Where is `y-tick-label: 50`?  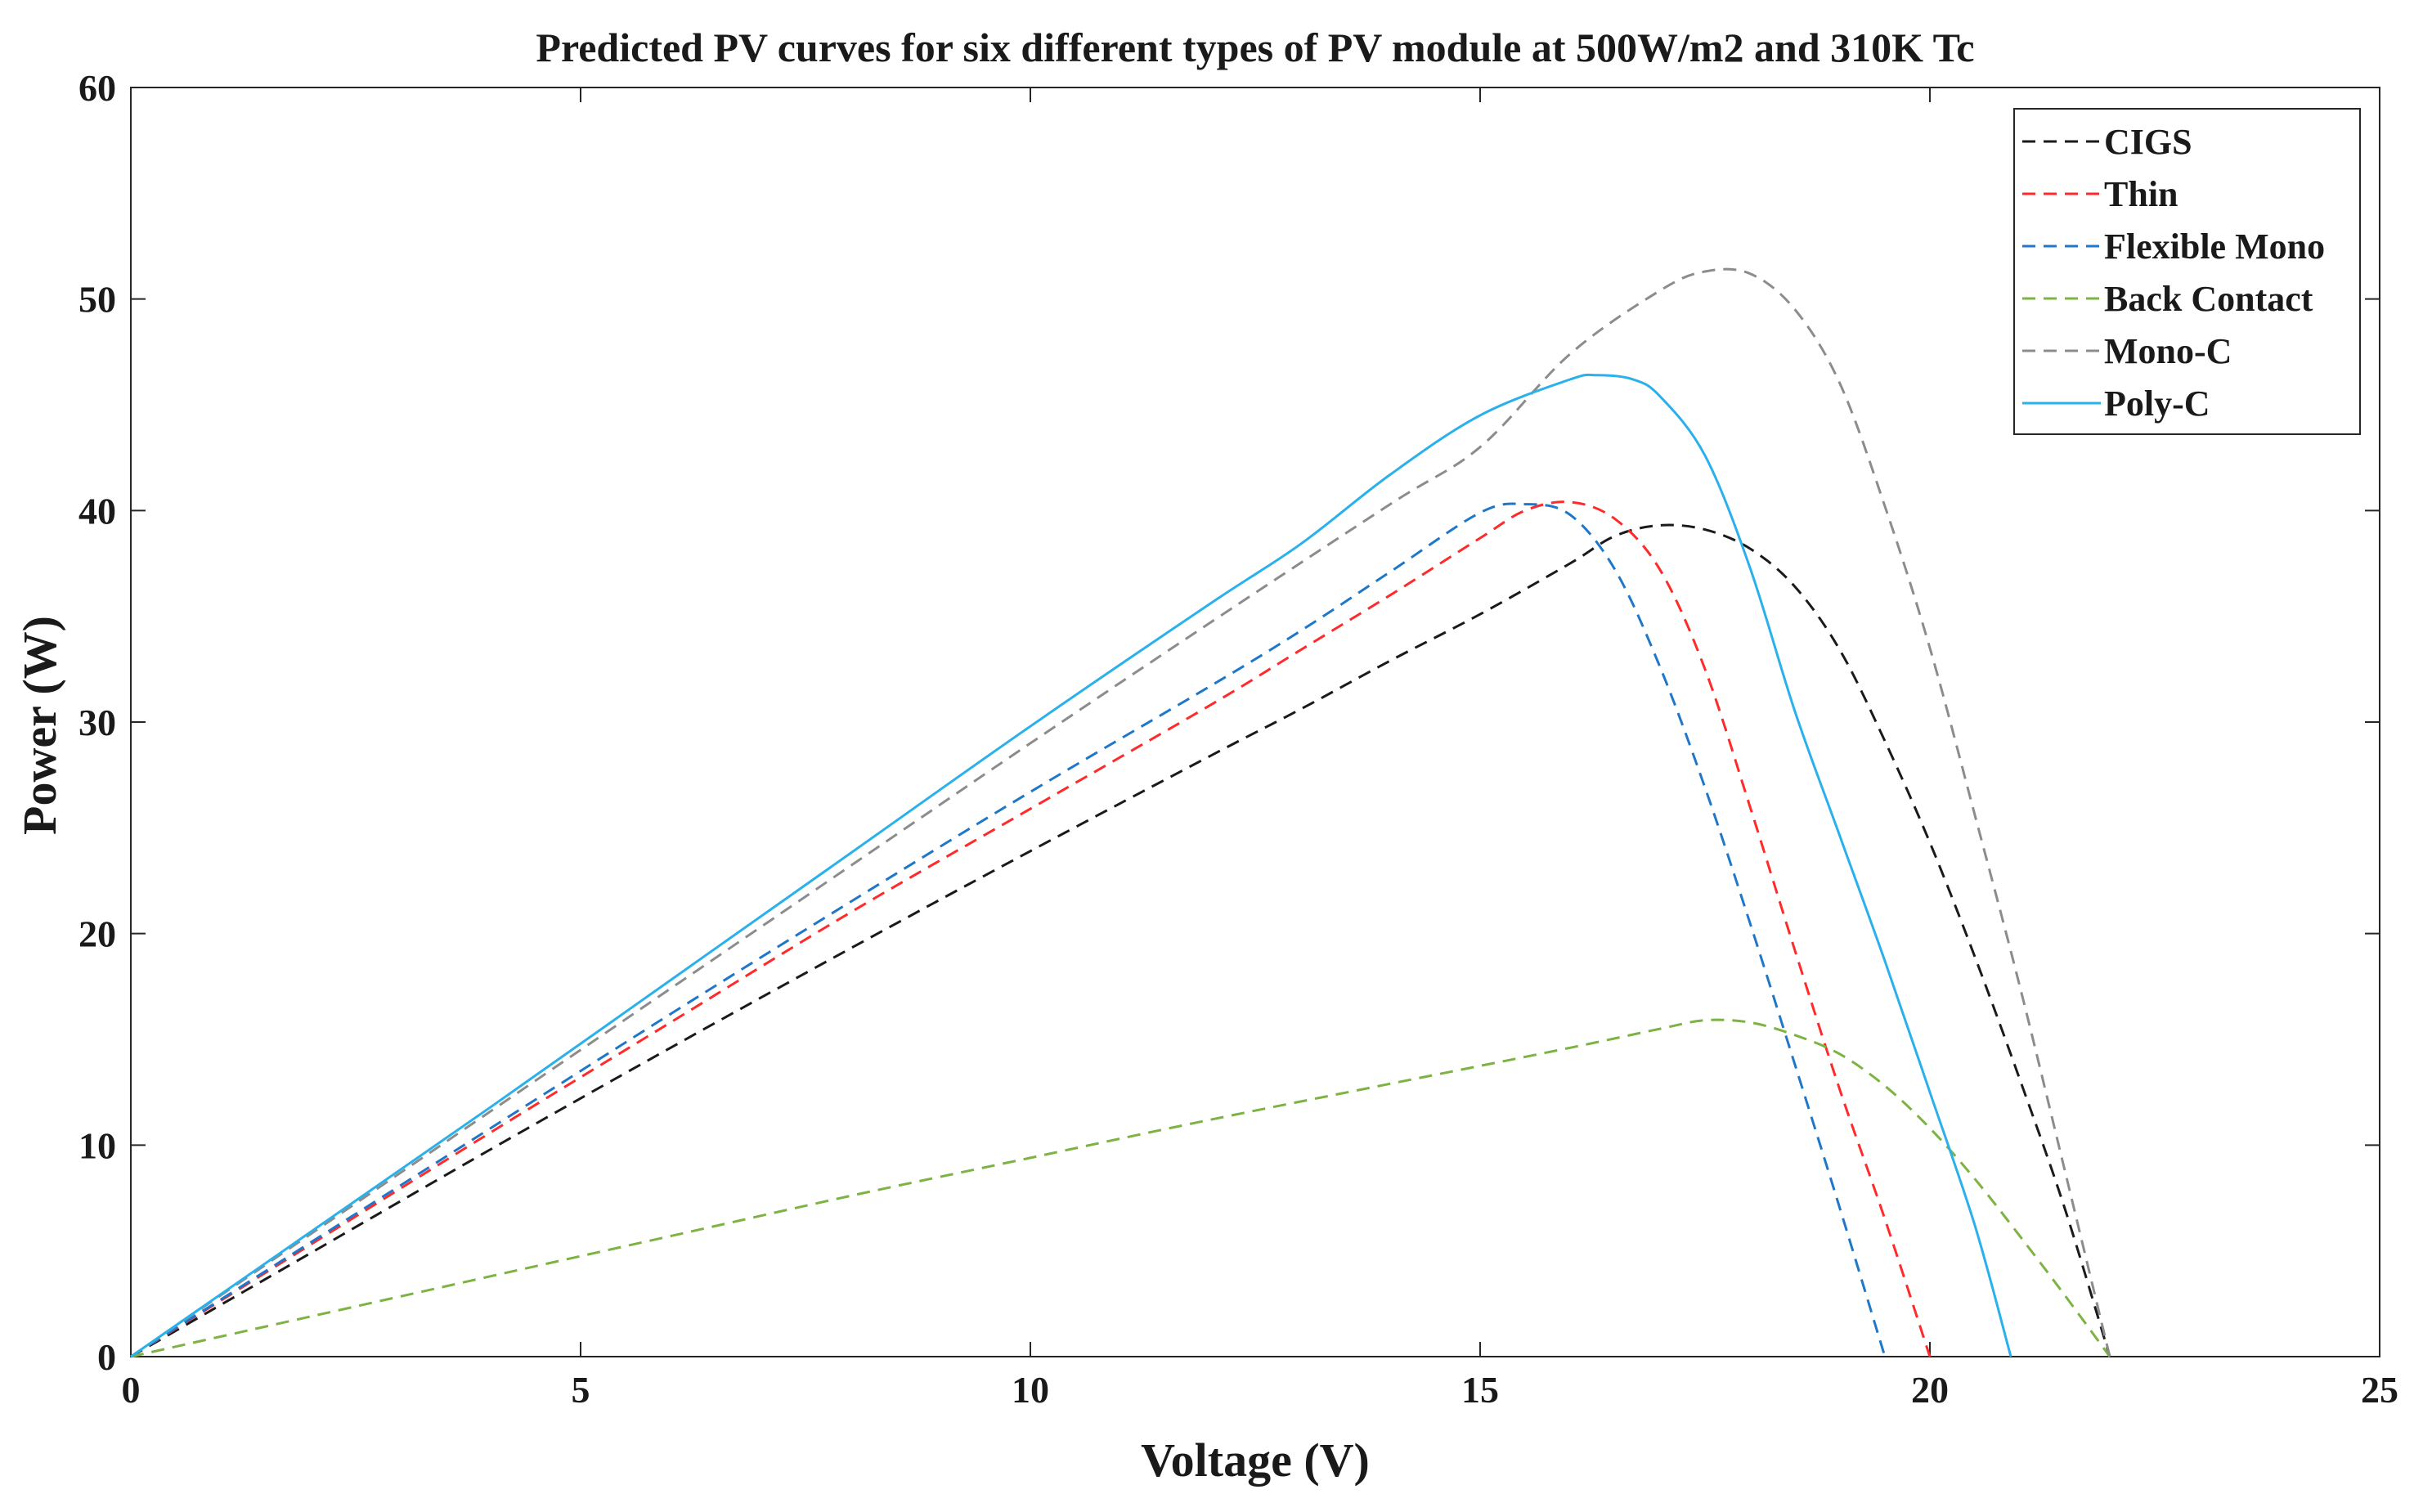 y-tick-label: 50 is located at coordinates (97, 300).